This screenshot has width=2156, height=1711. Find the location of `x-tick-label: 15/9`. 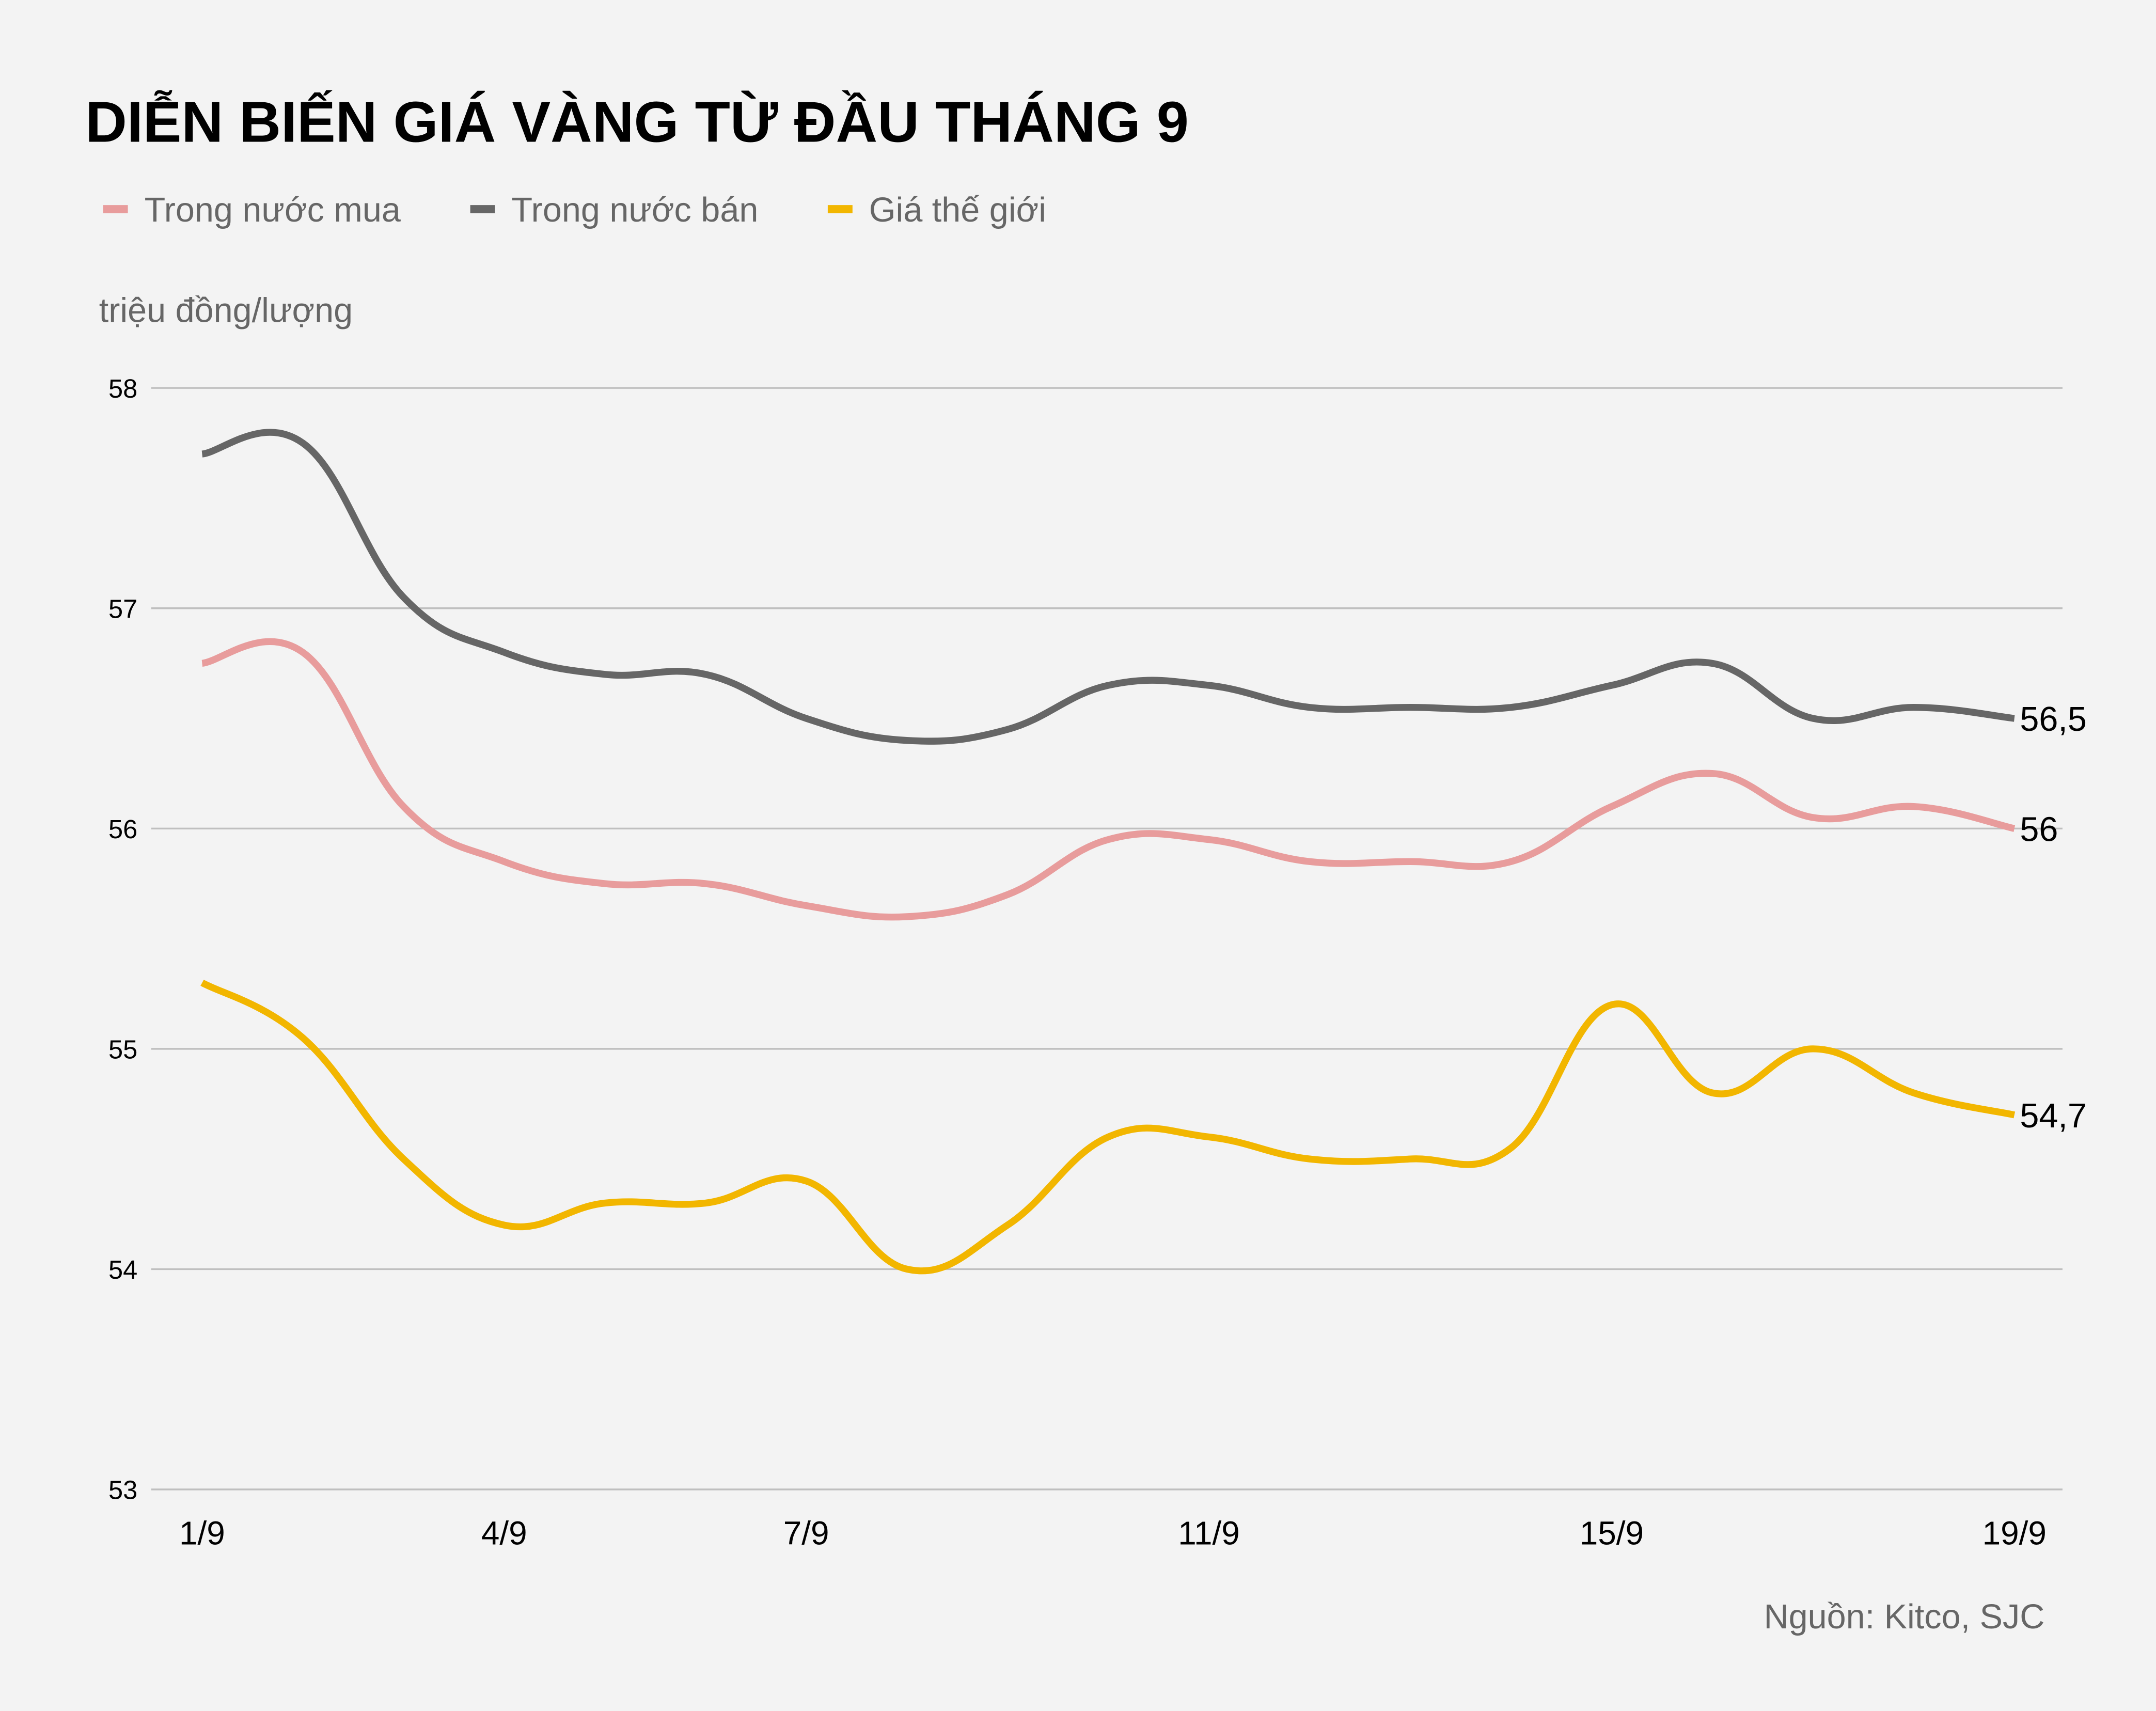

x-tick-label: 15/9 is located at coordinates (1612, 1532).